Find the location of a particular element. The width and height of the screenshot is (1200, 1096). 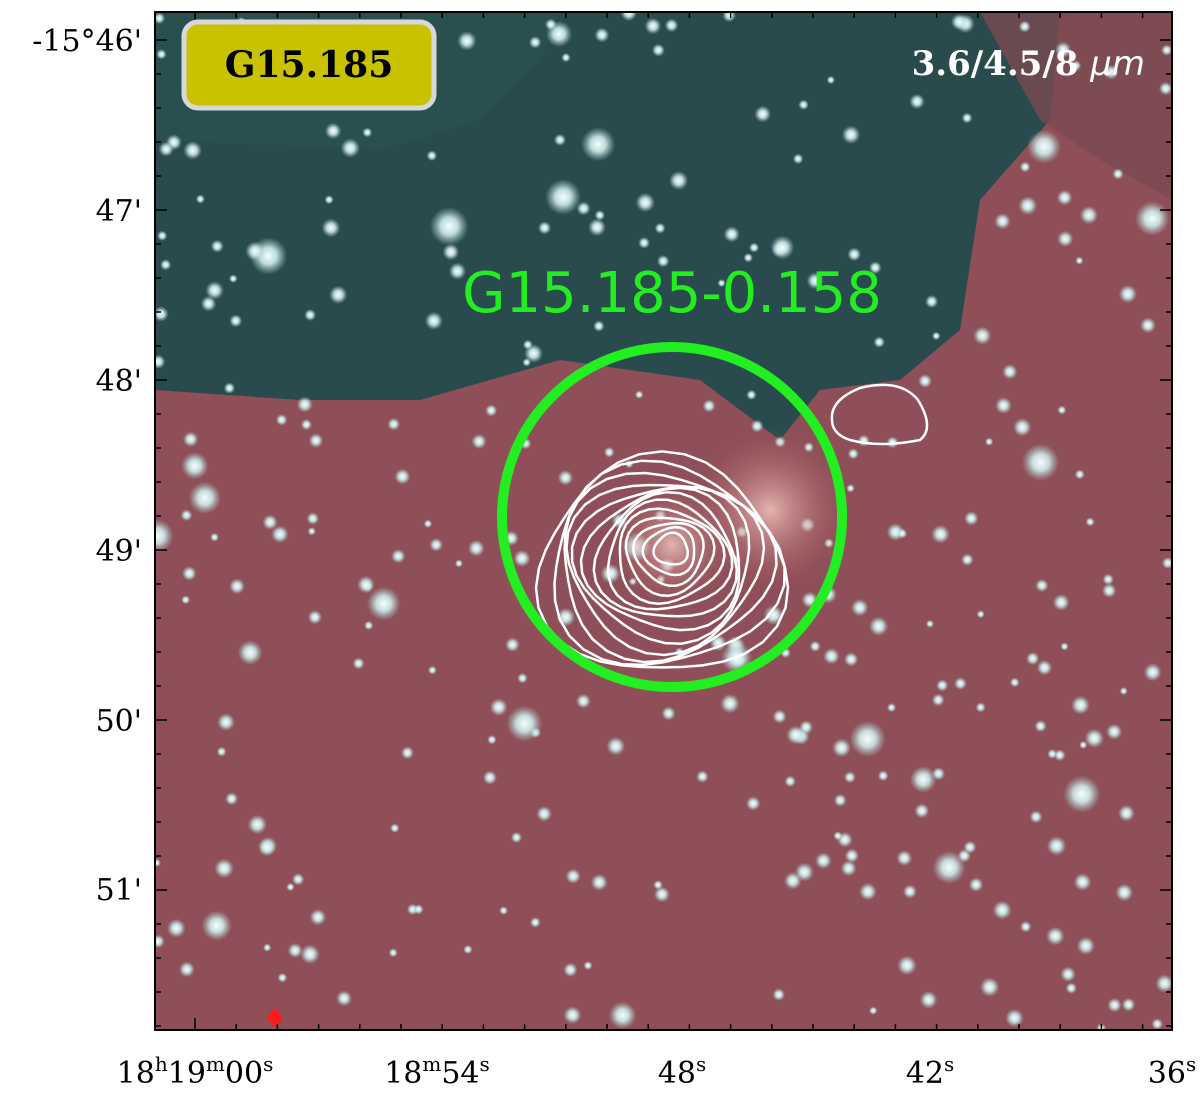

x-tick-label: 18m54s is located at coordinates (437, 1071).